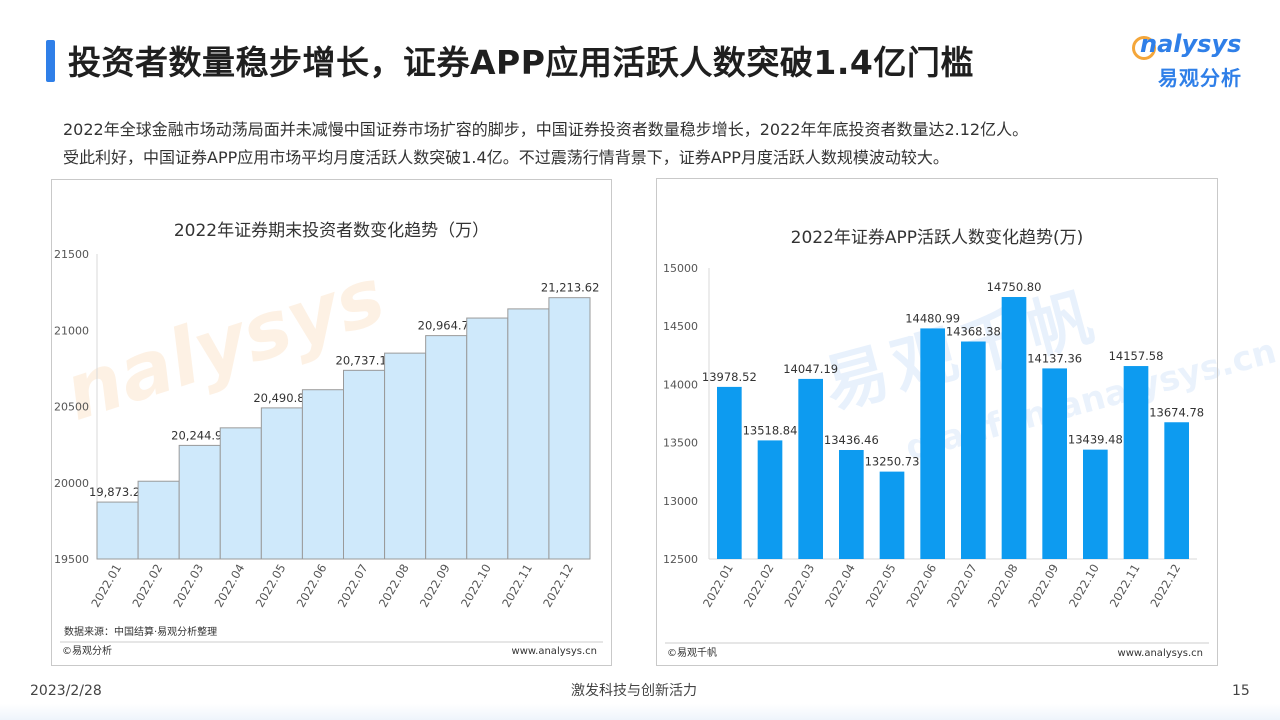 This screenshot has height=720, width=1280. I want to click on panel-footer-left: ©易观分析, so click(87, 650).